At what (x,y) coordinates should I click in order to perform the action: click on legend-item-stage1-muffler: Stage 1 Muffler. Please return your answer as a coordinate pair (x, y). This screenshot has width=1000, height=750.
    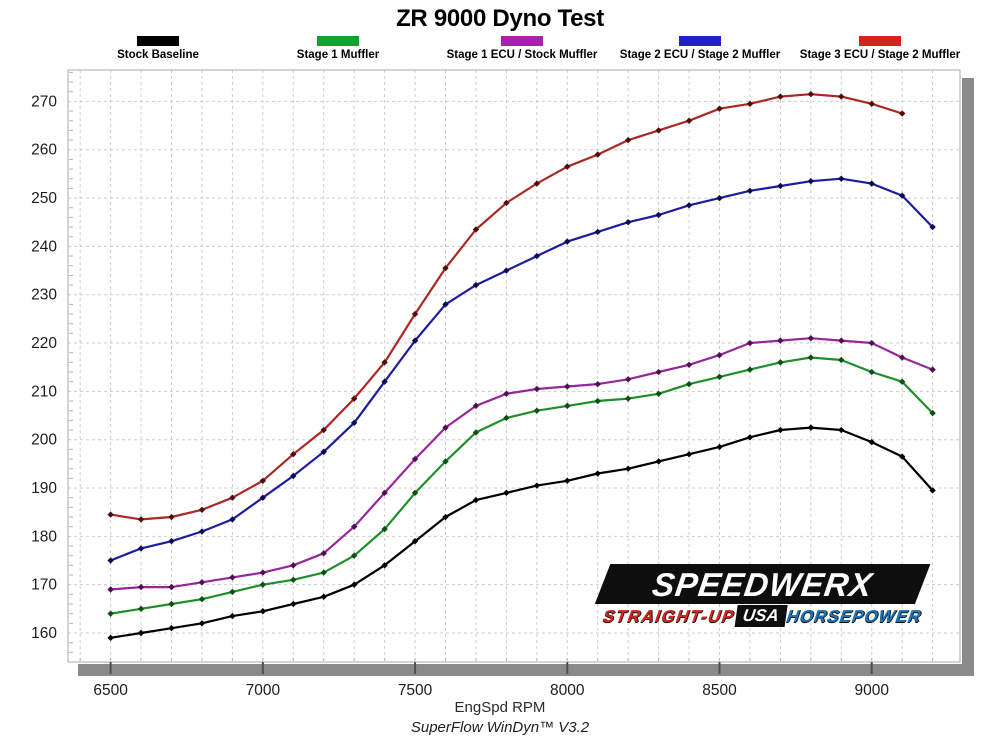
    Looking at the image, I should click on (338, 48).